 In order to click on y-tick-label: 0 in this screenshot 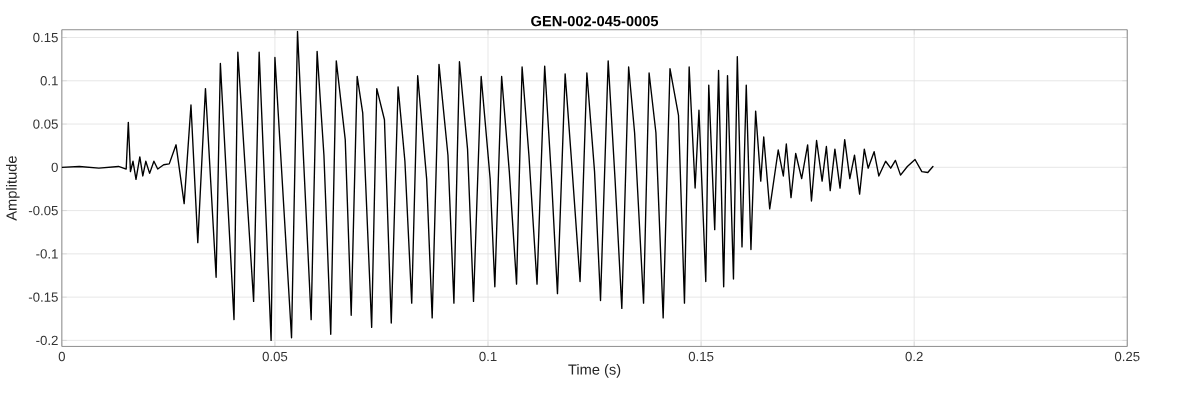, I will do `click(54, 167)`.